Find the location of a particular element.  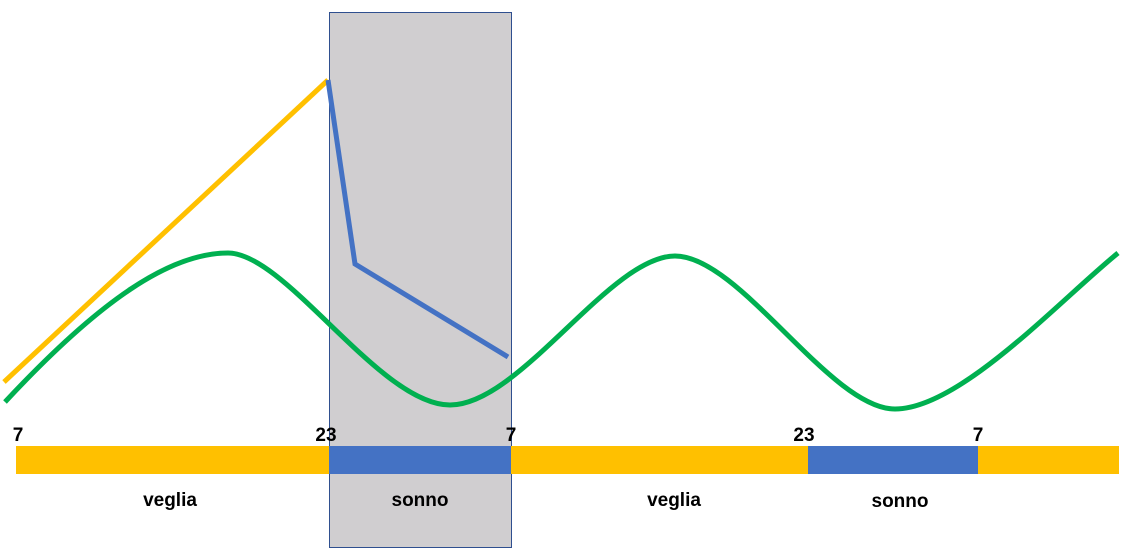

sleep-pressure-sleep is located at coordinates (417, 219).